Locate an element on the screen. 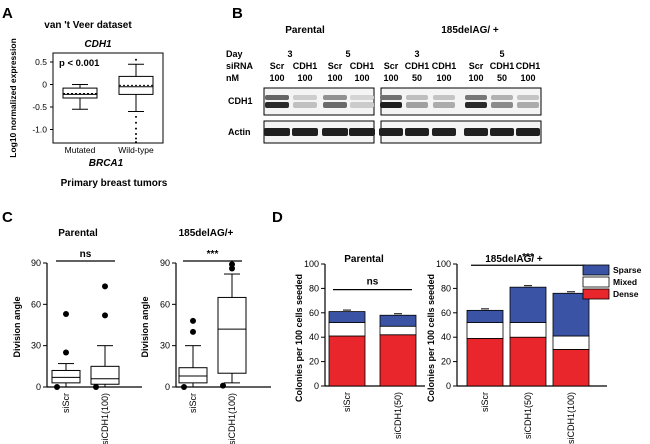 Image resolution: width=650 pixels, height=444 pixels. panel-c-title-mutant: 185delAG/+ is located at coordinates (206, 233).